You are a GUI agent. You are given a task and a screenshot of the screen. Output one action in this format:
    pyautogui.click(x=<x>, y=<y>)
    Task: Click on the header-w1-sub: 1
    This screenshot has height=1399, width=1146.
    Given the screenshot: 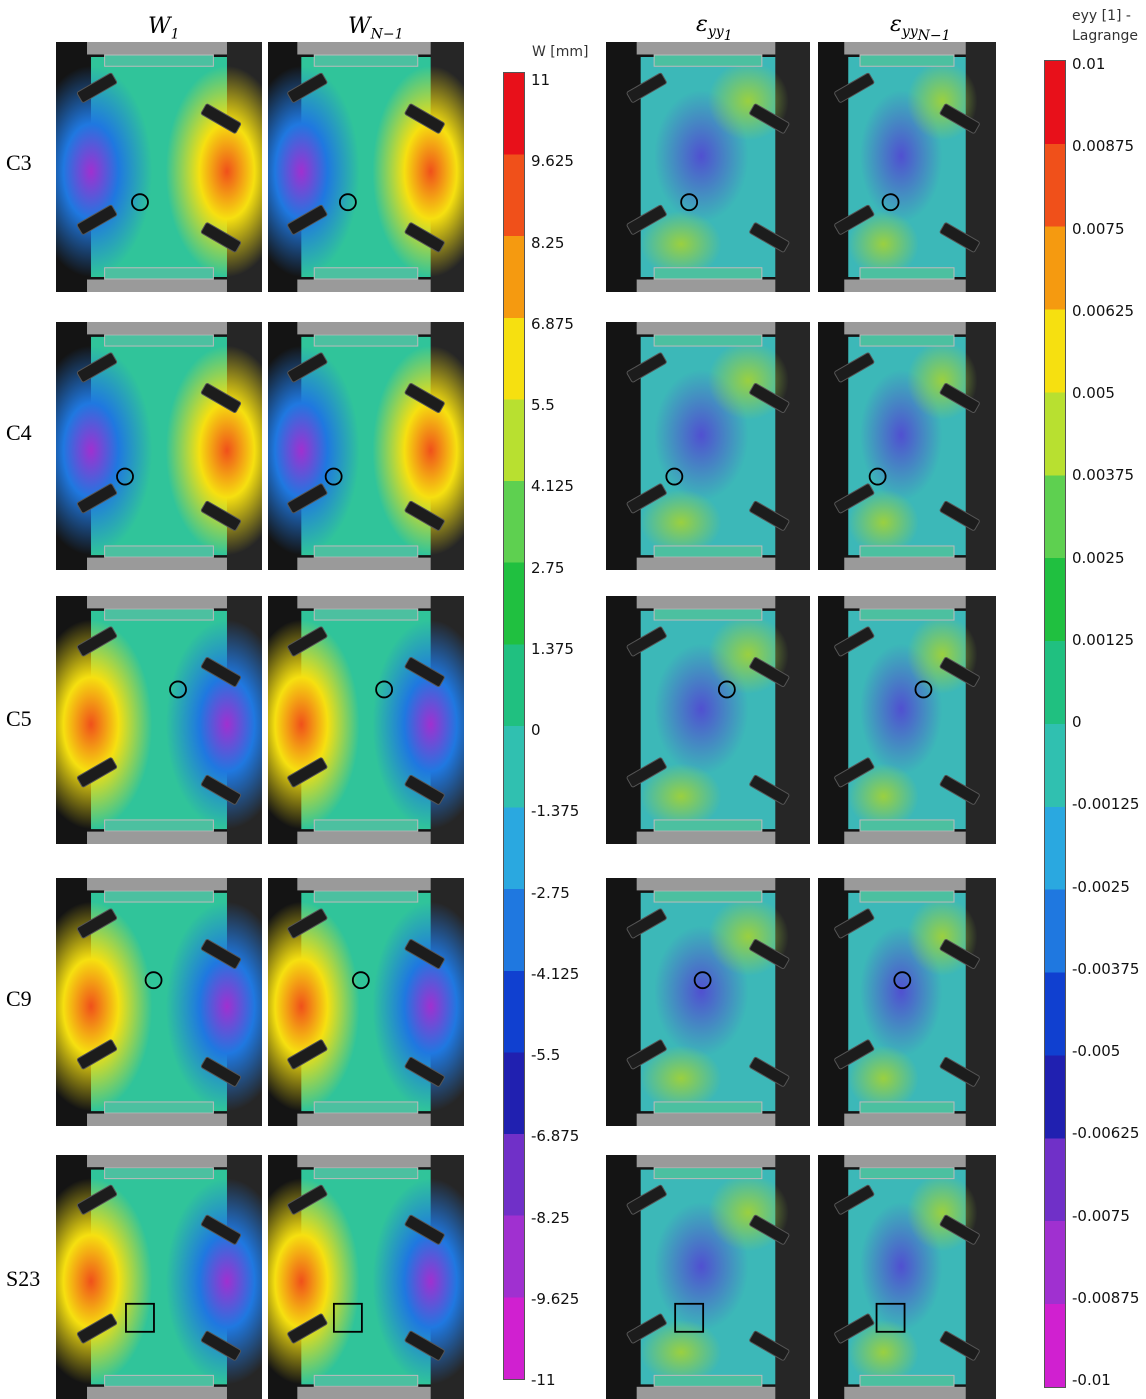 What is the action you would take?
    pyautogui.click(x=175, y=34)
    